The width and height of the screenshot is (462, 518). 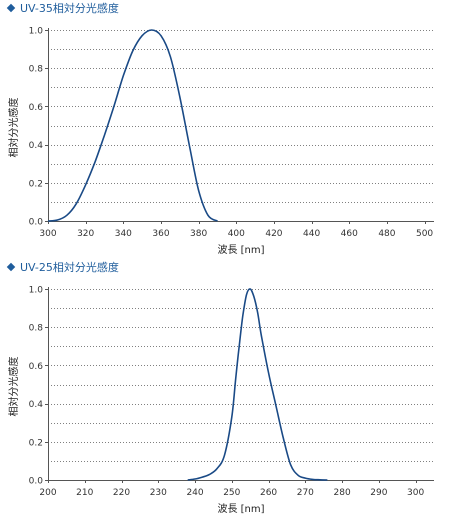 I want to click on x-tick-label: 400, so click(x=236, y=234).